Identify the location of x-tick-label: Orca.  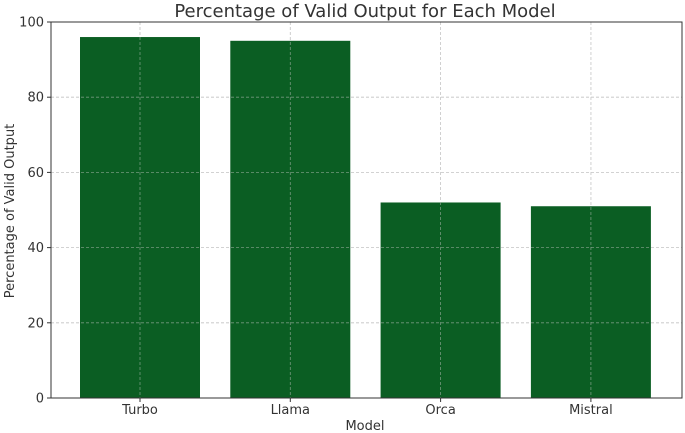
(440, 410).